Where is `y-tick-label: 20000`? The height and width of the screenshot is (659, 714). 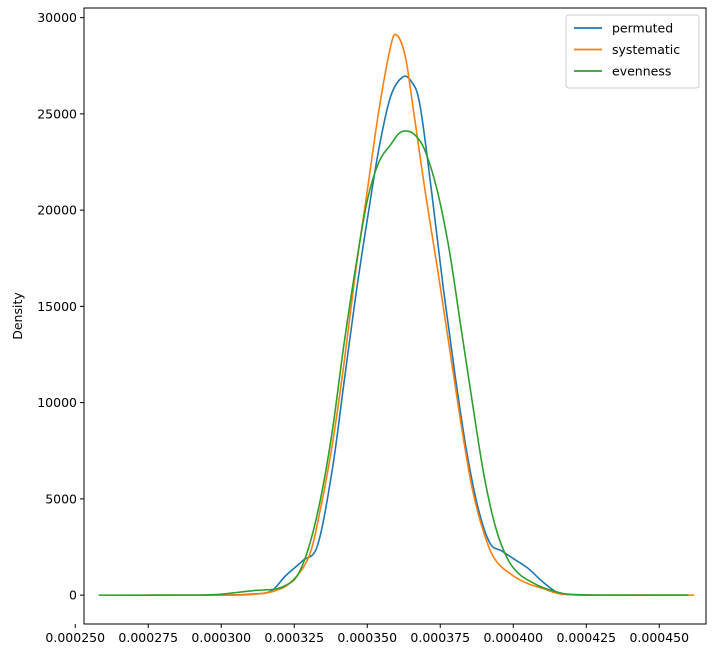
y-tick-label: 20000 is located at coordinates (57, 210).